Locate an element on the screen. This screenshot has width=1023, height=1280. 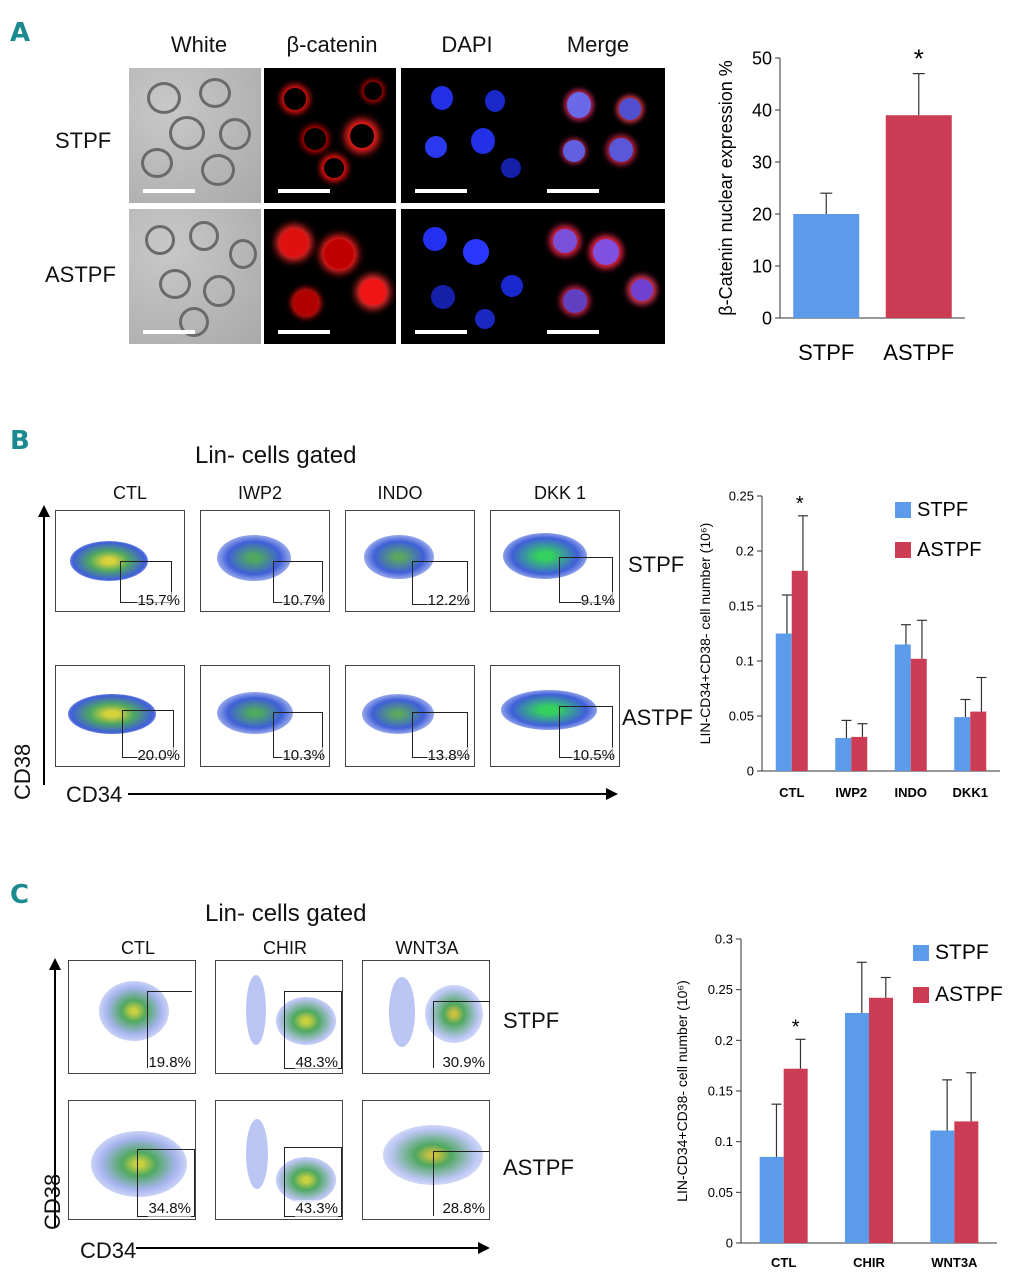
panel-b-condition-dkk1: DKK 1 is located at coordinates (560, 493).